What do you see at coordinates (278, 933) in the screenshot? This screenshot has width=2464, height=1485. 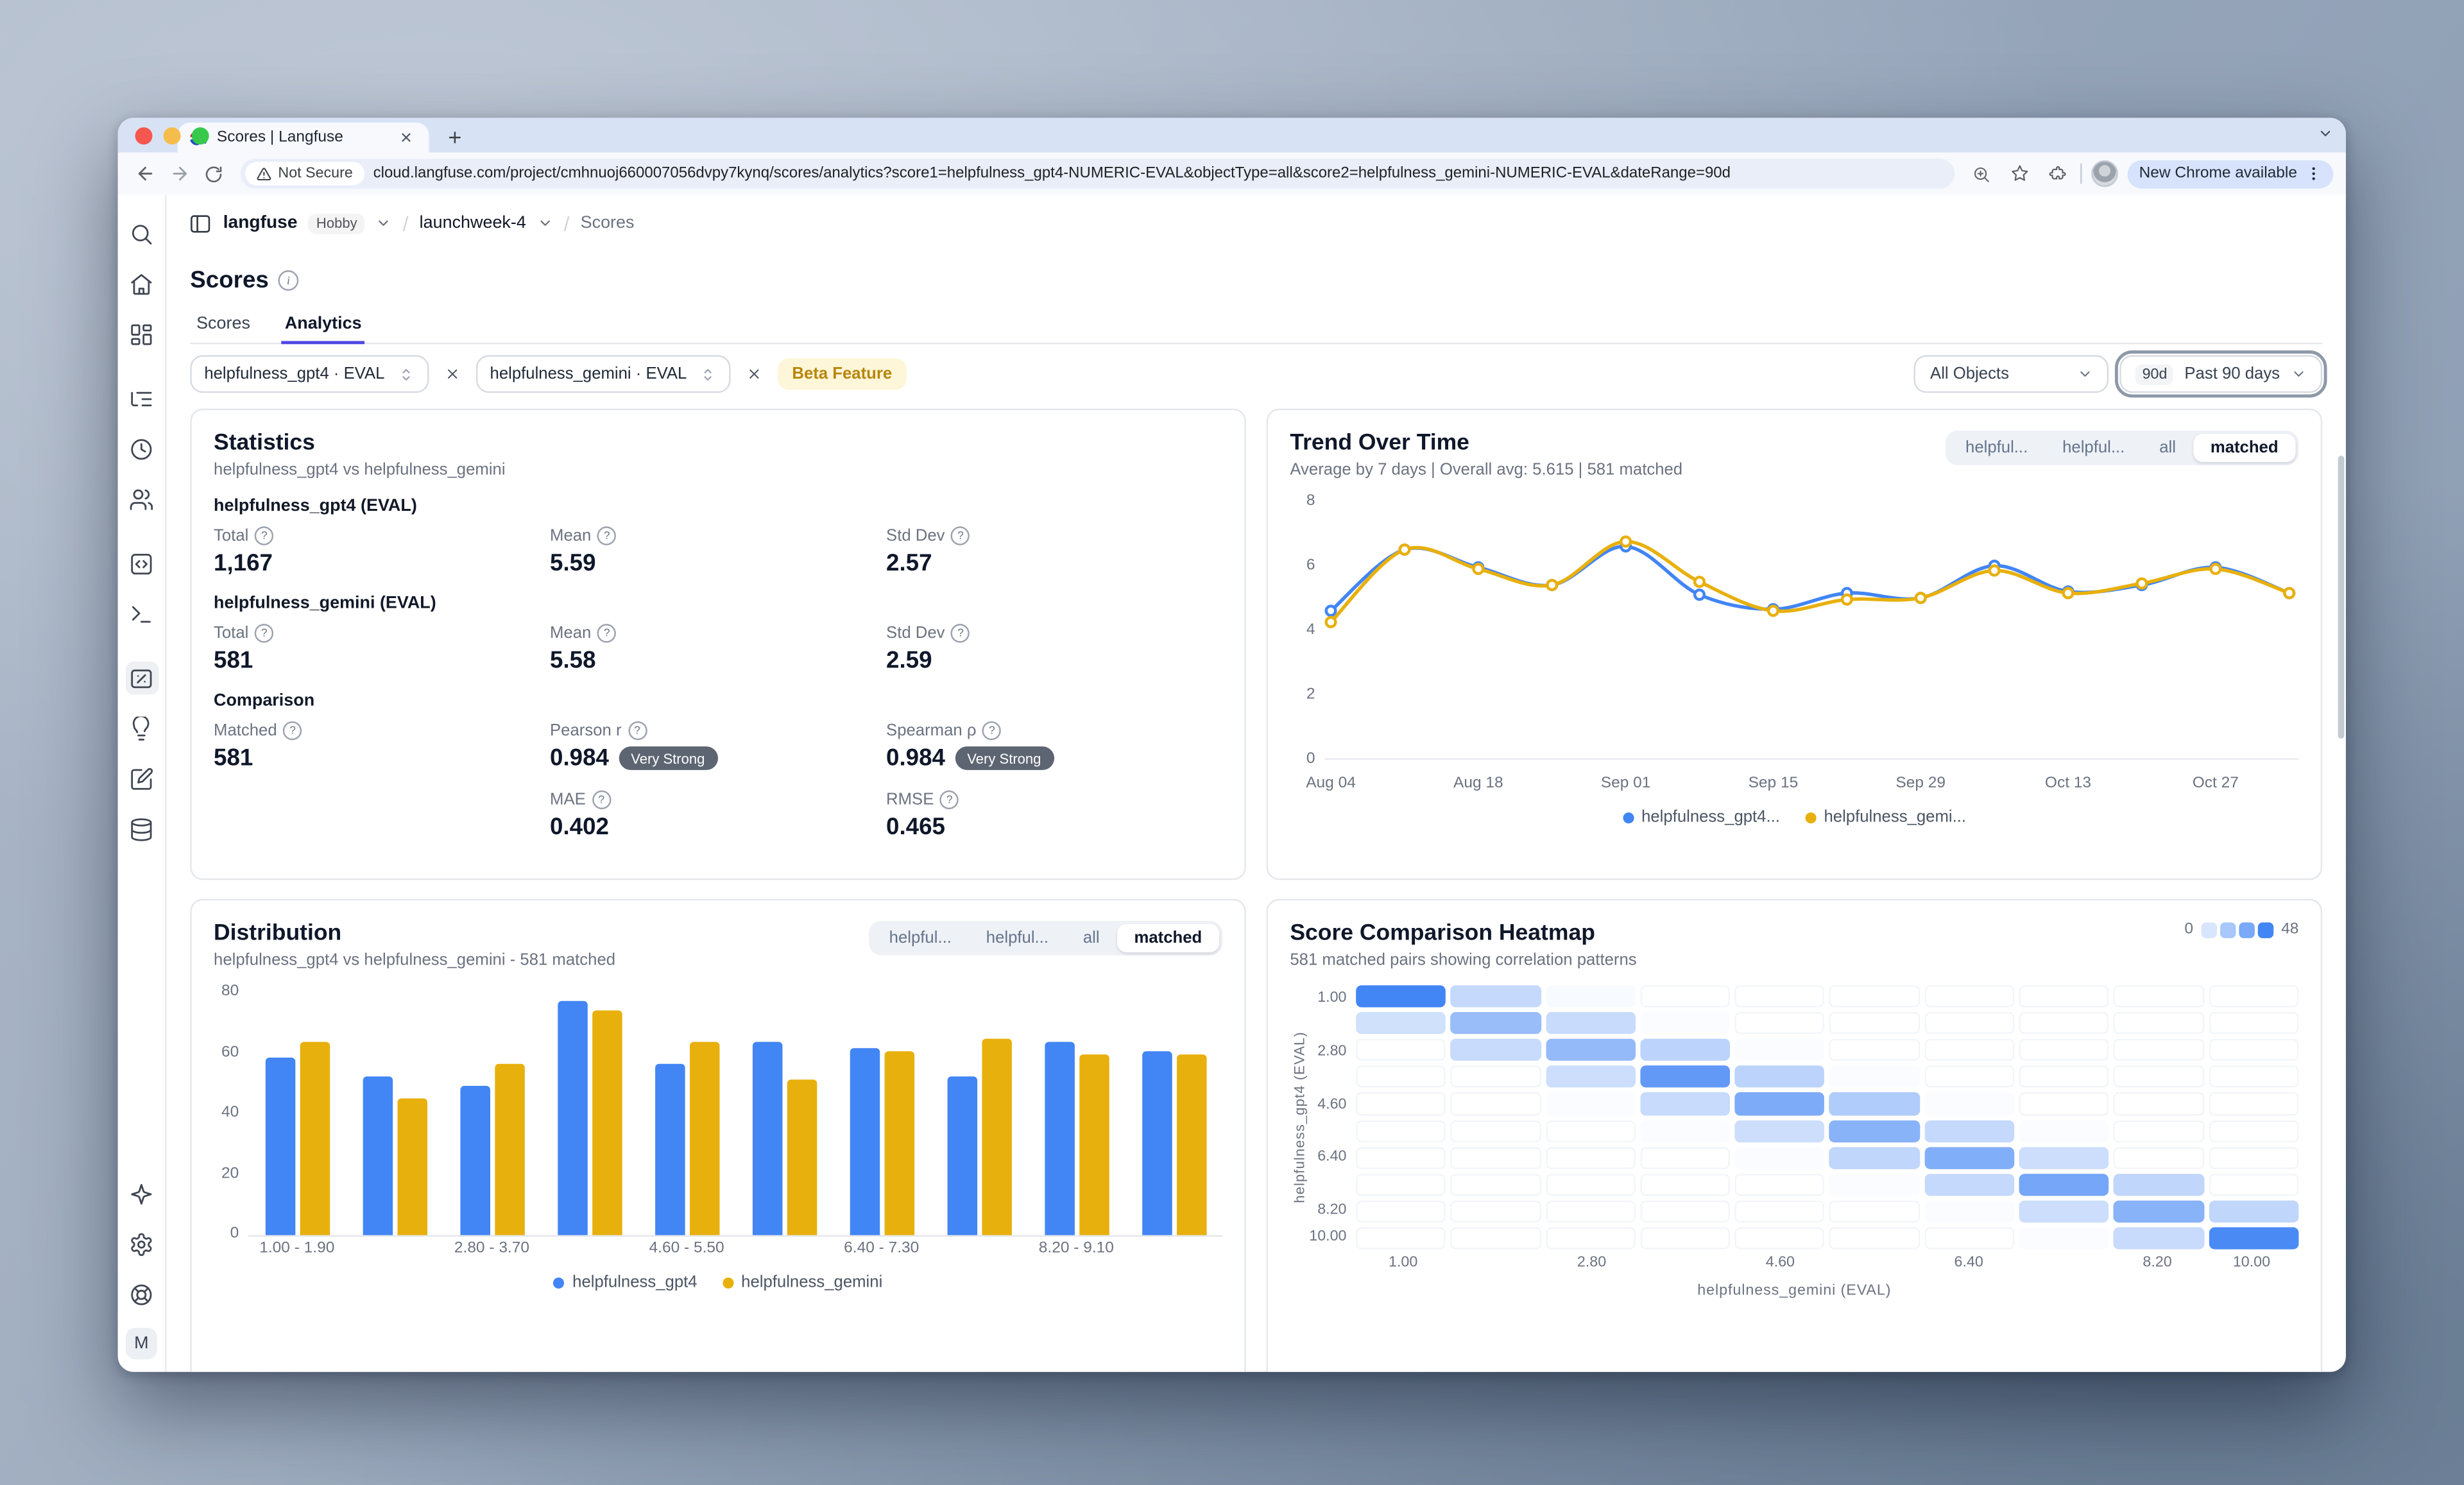 I see `distribution-title: Distribution` at bounding box center [278, 933].